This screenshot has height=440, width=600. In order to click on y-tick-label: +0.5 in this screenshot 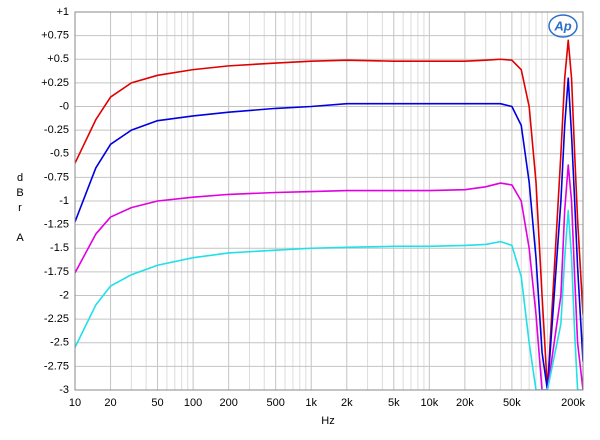, I will do `click(58, 59)`.